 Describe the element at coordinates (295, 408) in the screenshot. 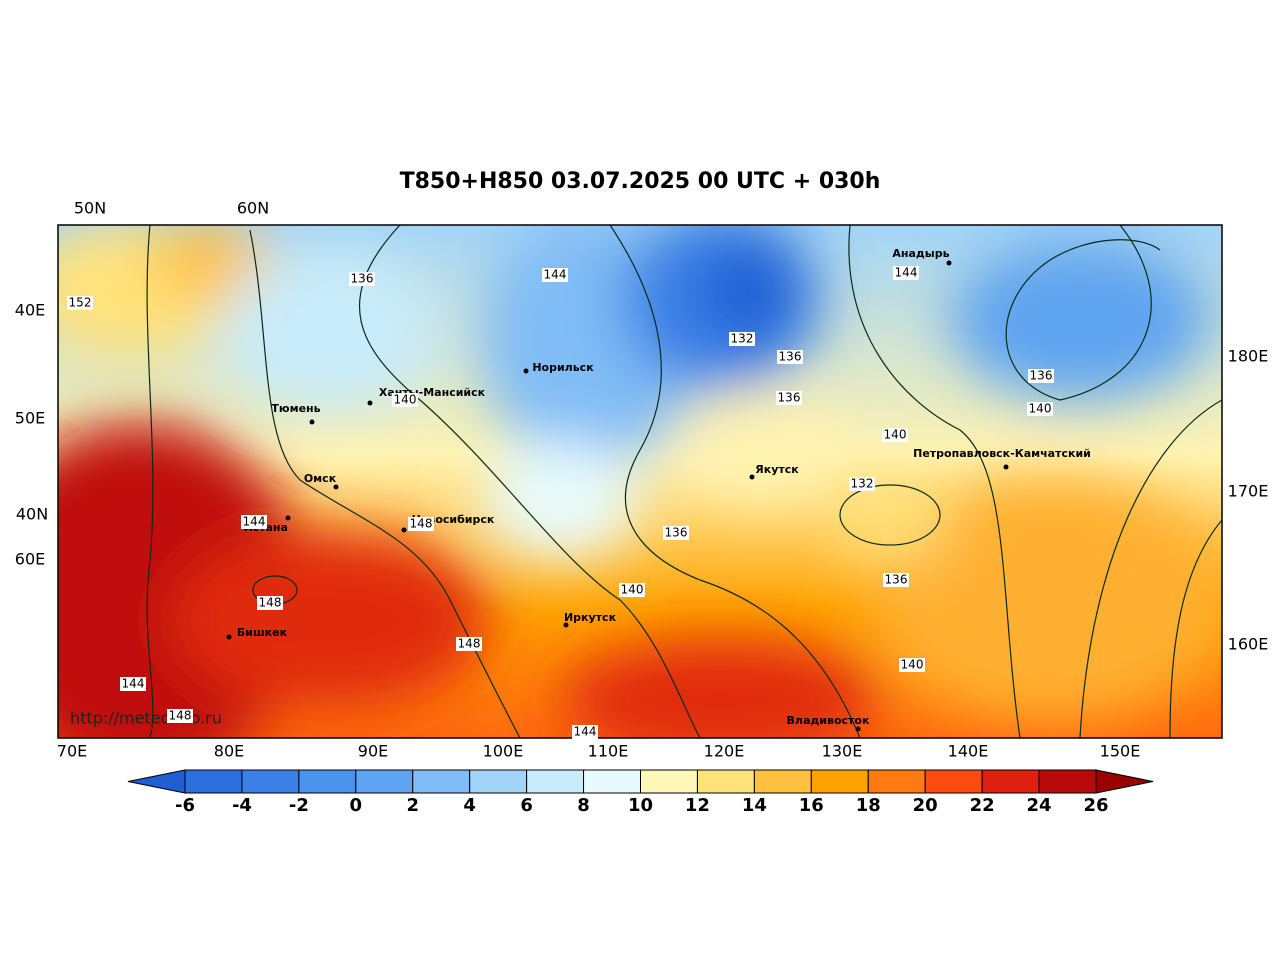

I see `city-name: Тюмень` at that location.